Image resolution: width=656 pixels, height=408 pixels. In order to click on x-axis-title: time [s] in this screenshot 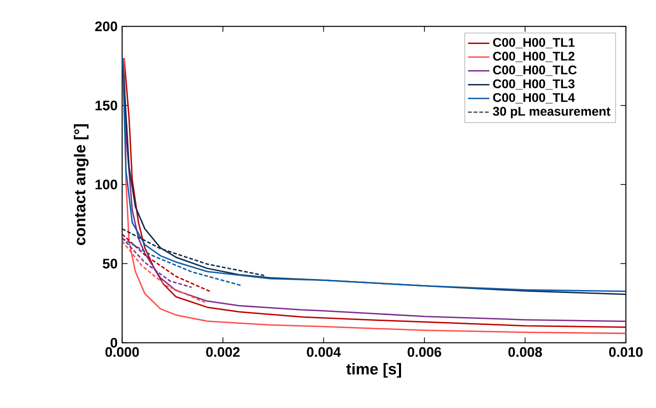, I will do `click(374, 370)`.